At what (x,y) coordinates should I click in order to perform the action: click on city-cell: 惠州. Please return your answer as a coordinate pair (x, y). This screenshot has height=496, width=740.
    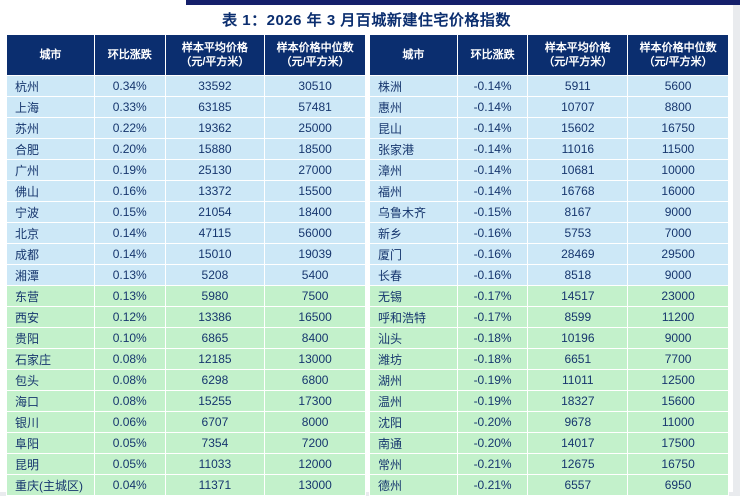
    Looking at the image, I should click on (413, 107).